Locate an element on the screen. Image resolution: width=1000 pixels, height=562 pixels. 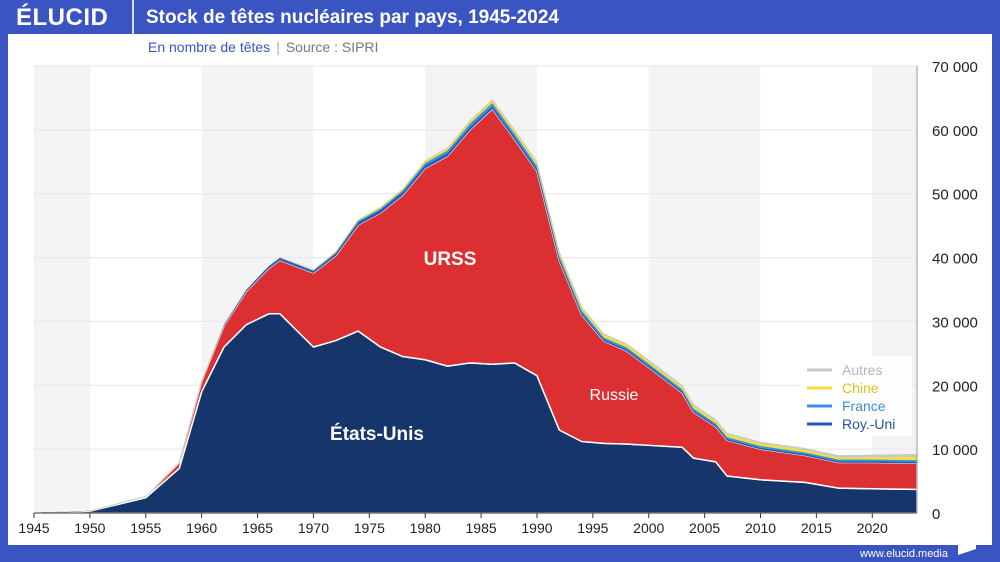
elucid-logo: ÉLUCID is located at coordinates (62, 17).